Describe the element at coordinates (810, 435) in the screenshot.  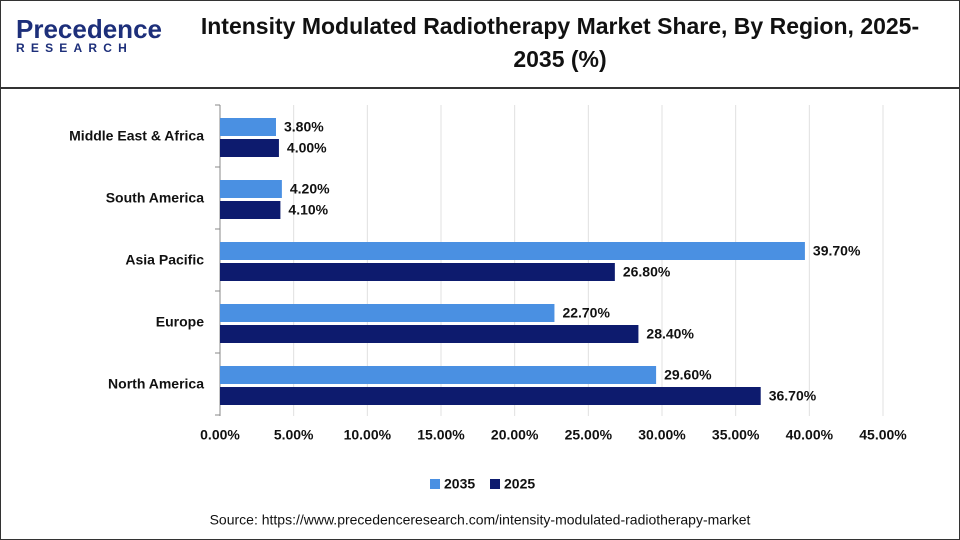
I see `x-tick-label: 40.00%` at that location.